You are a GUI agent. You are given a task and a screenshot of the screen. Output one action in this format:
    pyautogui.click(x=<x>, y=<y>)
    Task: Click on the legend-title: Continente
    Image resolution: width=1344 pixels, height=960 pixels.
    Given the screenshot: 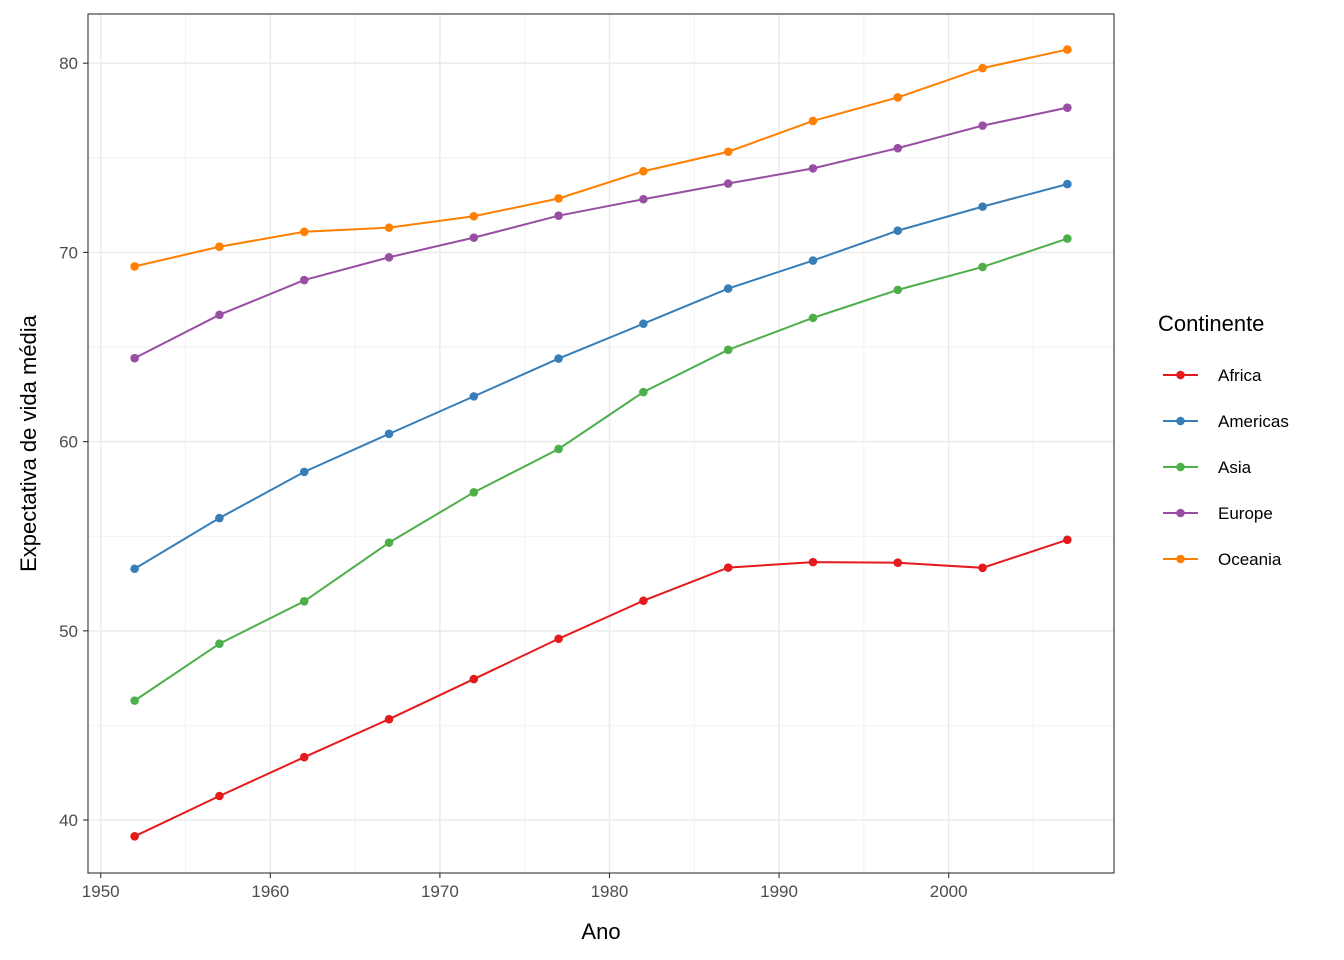 What is the action you would take?
    pyautogui.click(x=1211, y=323)
    